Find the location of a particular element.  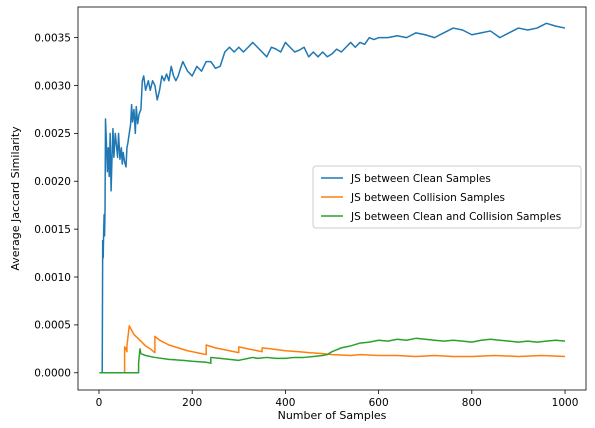

y-tick-label: 0.0030 is located at coordinates (52, 86).